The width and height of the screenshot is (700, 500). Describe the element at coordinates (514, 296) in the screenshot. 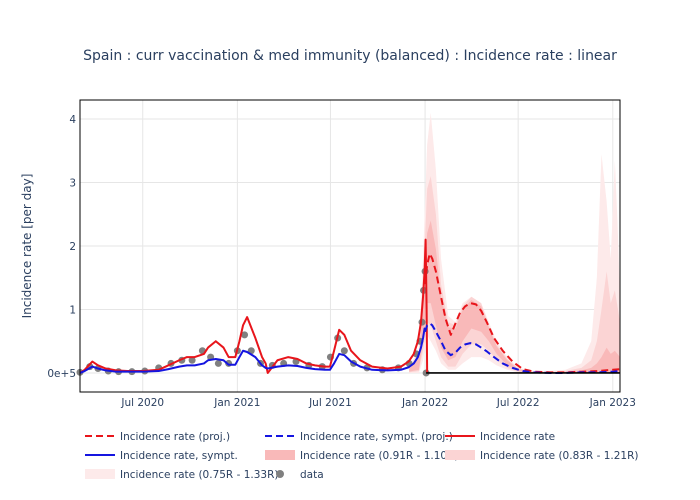

I see `band-incidence-rate-0-91r-1-10r` at that location.